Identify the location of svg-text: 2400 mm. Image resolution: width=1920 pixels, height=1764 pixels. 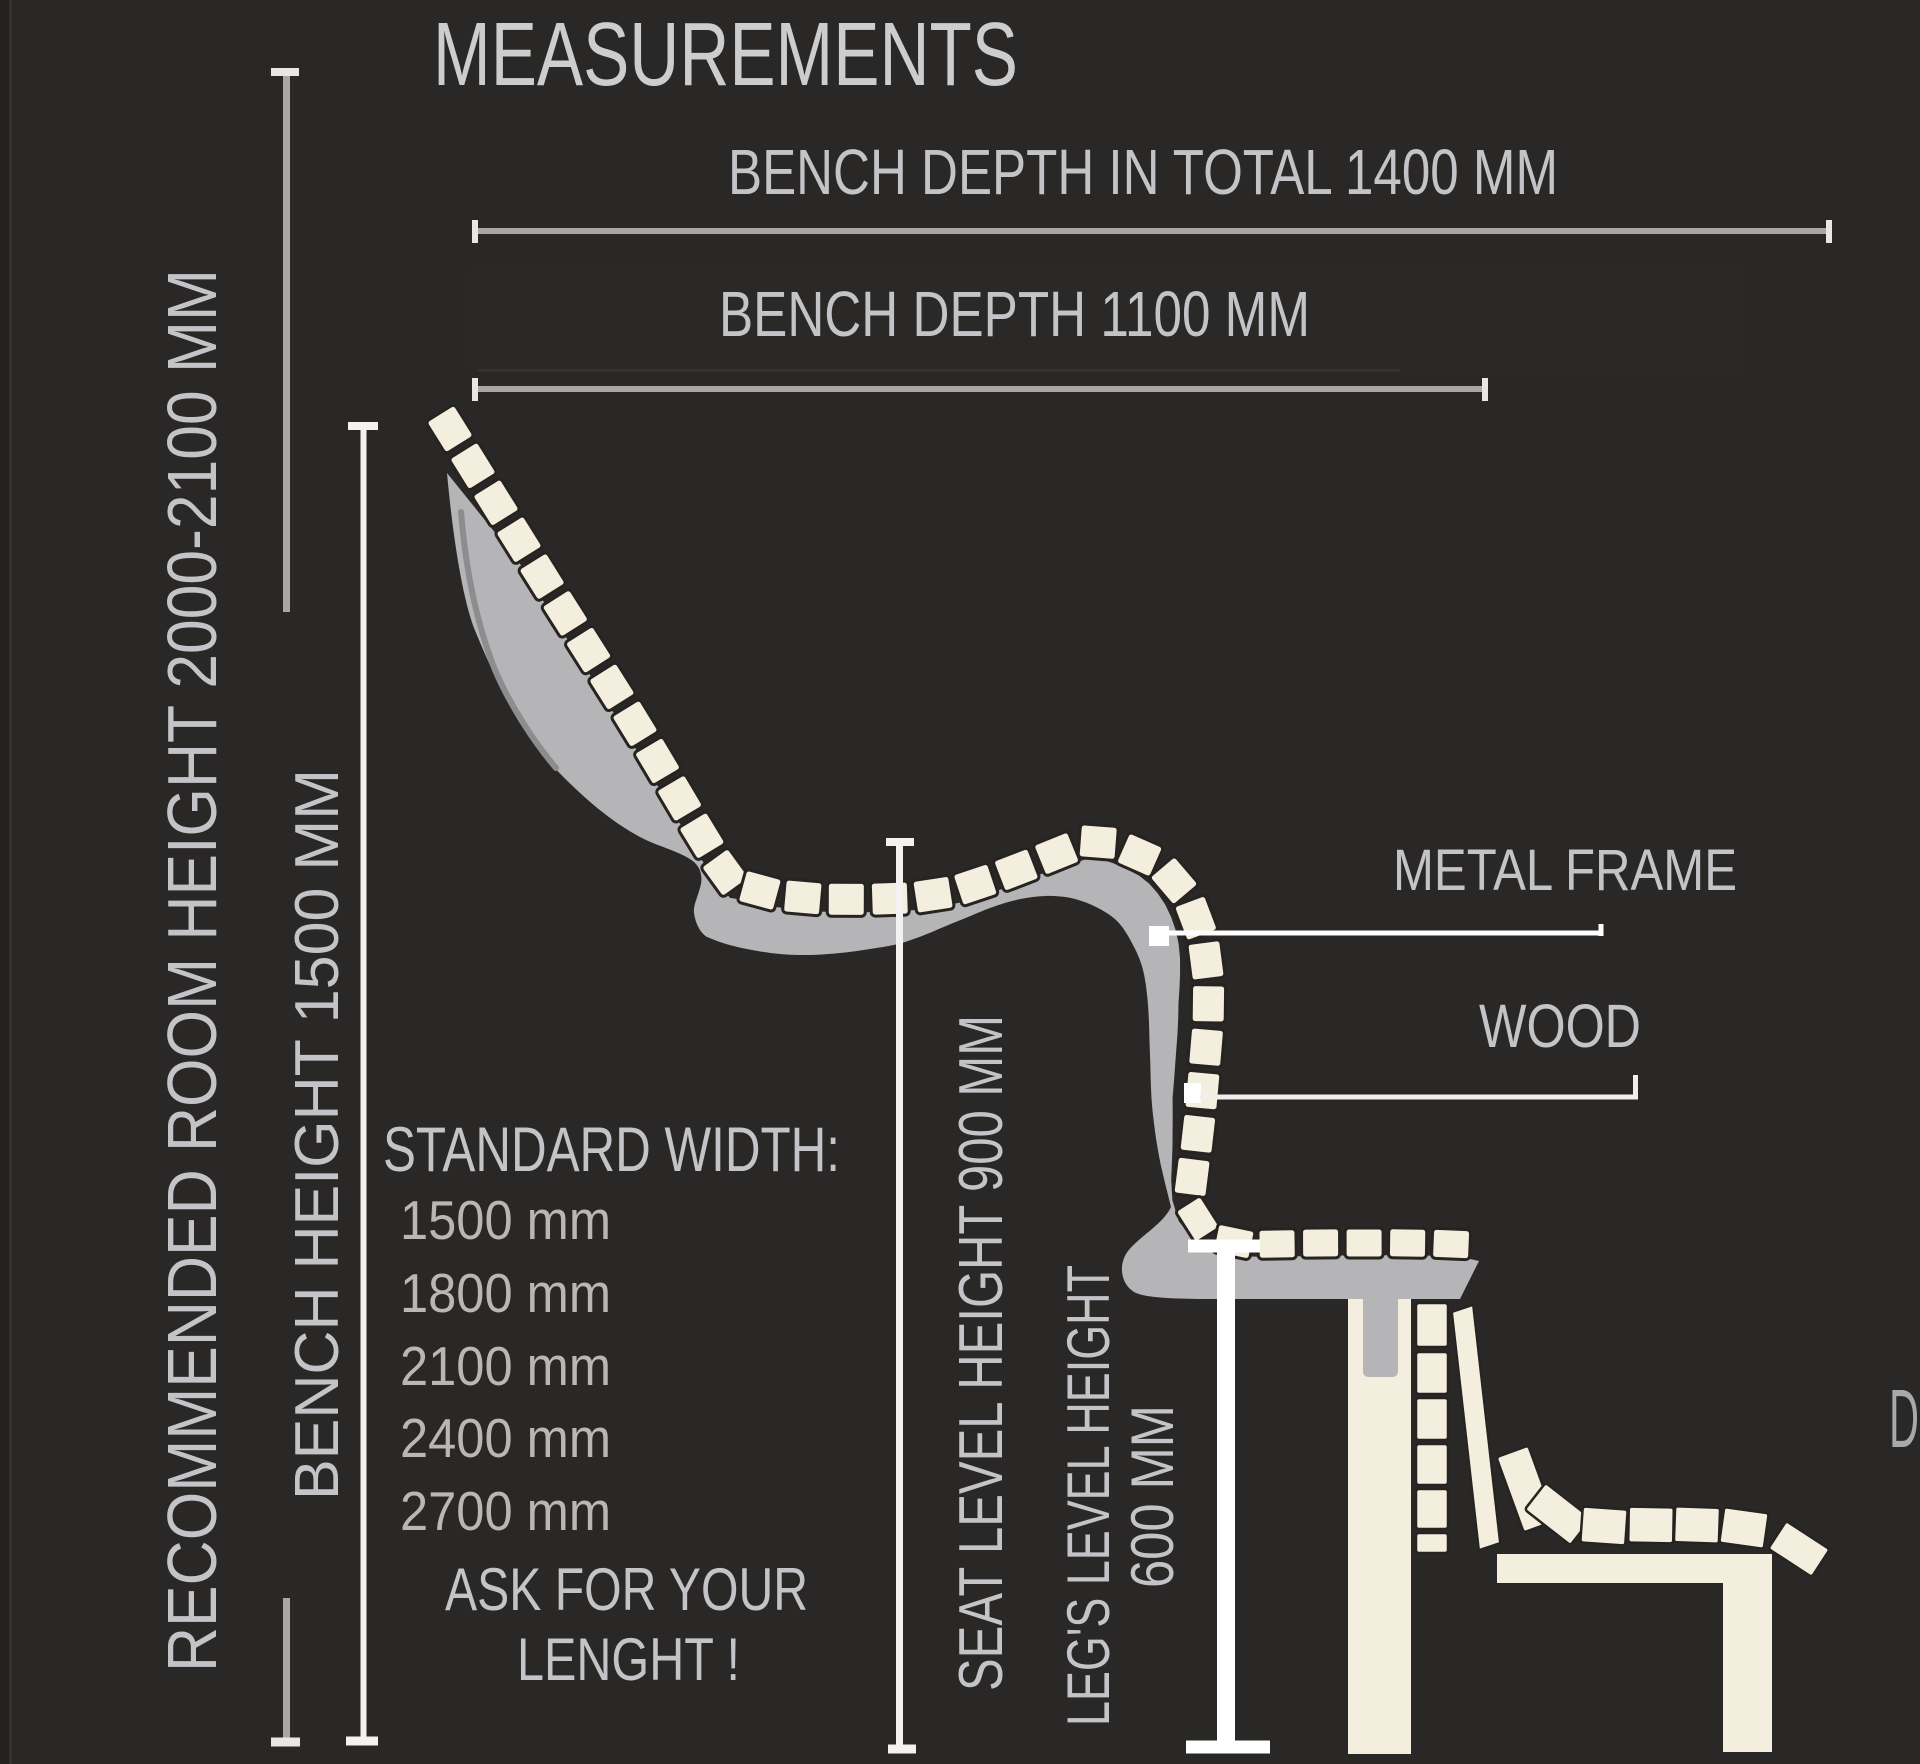
(505, 1438).